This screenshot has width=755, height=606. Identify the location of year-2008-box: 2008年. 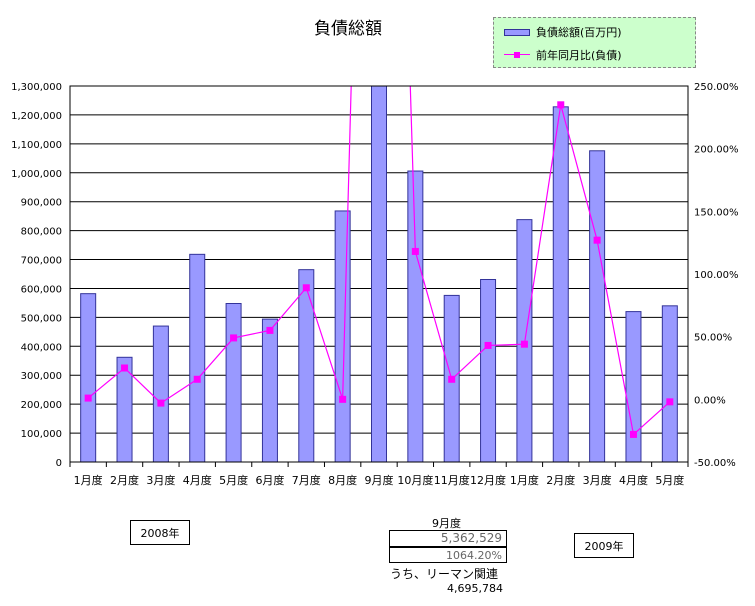
(160, 532).